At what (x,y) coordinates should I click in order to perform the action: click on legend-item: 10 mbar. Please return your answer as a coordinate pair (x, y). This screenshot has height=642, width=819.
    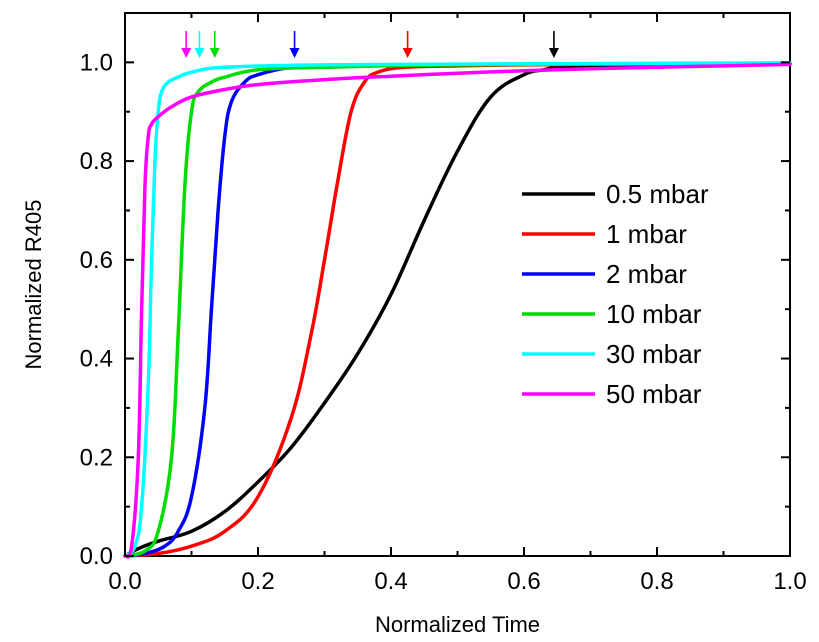
    Looking at the image, I should click on (612, 314).